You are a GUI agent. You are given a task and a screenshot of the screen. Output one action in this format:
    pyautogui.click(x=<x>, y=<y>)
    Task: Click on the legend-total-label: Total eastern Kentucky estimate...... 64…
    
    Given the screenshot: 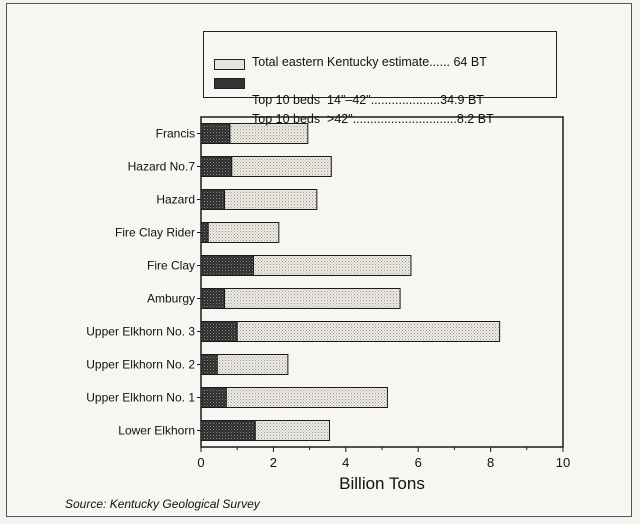 What is the action you would take?
    pyautogui.click(x=369, y=62)
    